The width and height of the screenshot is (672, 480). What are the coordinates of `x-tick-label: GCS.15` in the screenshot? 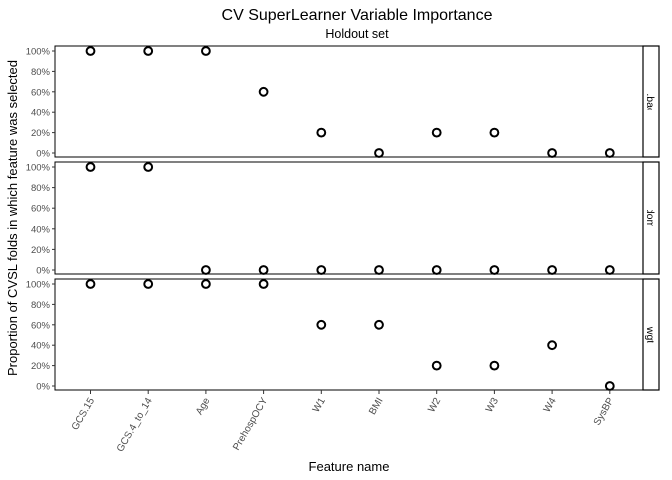 It's located at (84, 414).